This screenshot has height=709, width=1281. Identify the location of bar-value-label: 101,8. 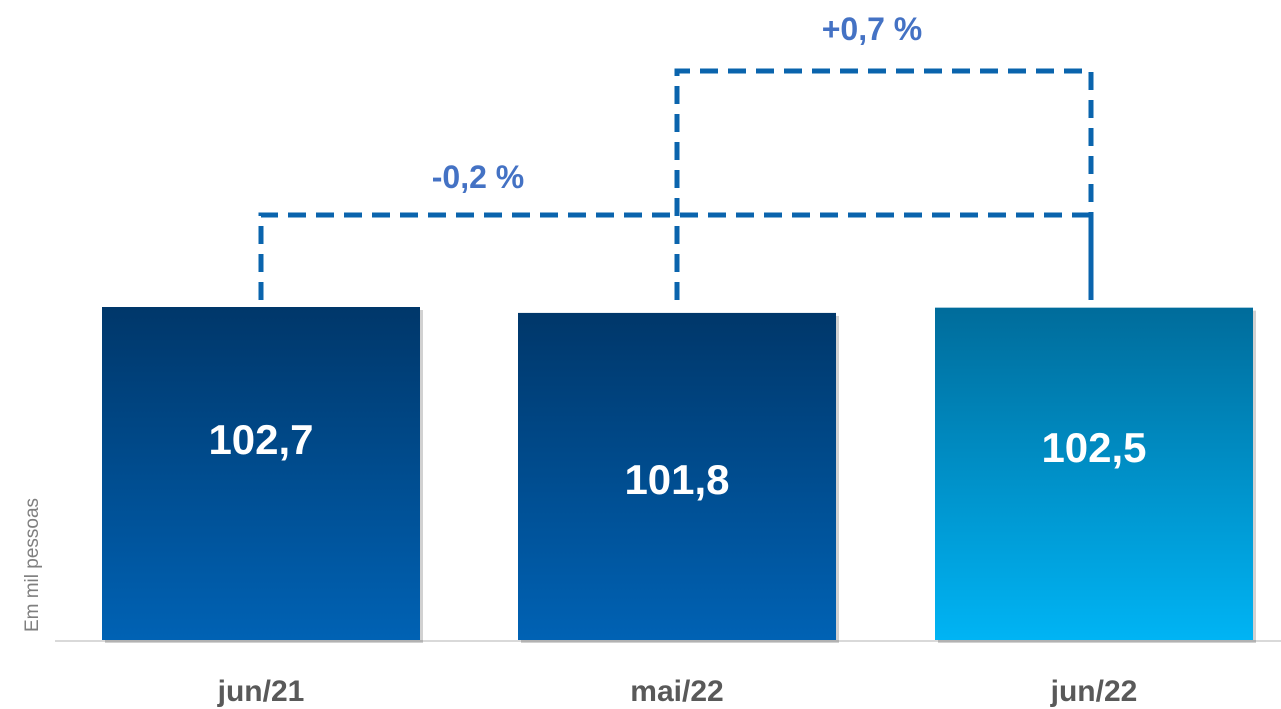
(676, 479).